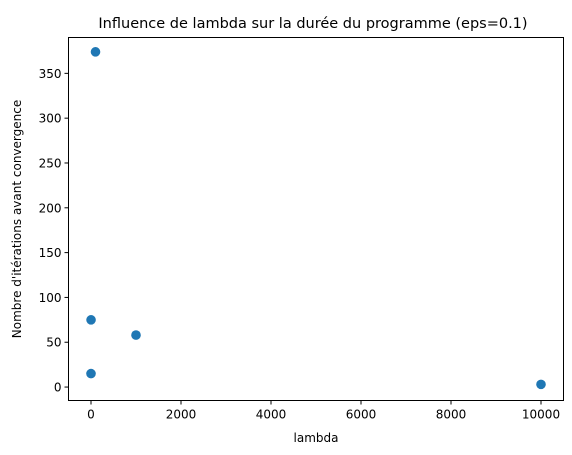  Describe the element at coordinates (541, 415) in the screenshot. I see `x-tick-label: 10000` at that location.